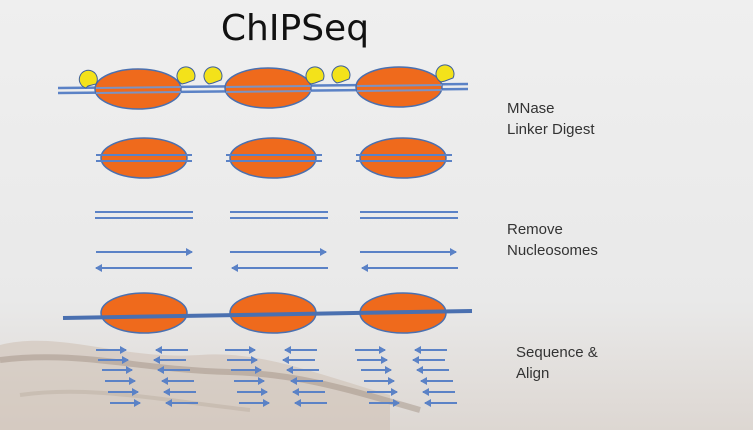 The height and width of the screenshot is (430, 753). What do you see at coordinates (552, 240) in the screenshot?
I see `step-label-remove: Remove Nucleosomes` at bounding box center [552, 240].